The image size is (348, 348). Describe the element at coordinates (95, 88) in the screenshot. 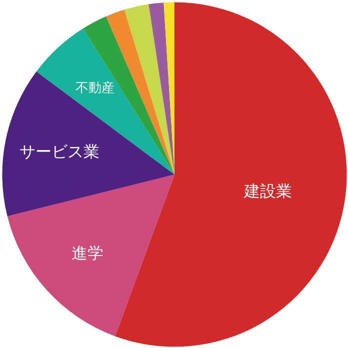

I see `slice-label: 不動産` at that location.